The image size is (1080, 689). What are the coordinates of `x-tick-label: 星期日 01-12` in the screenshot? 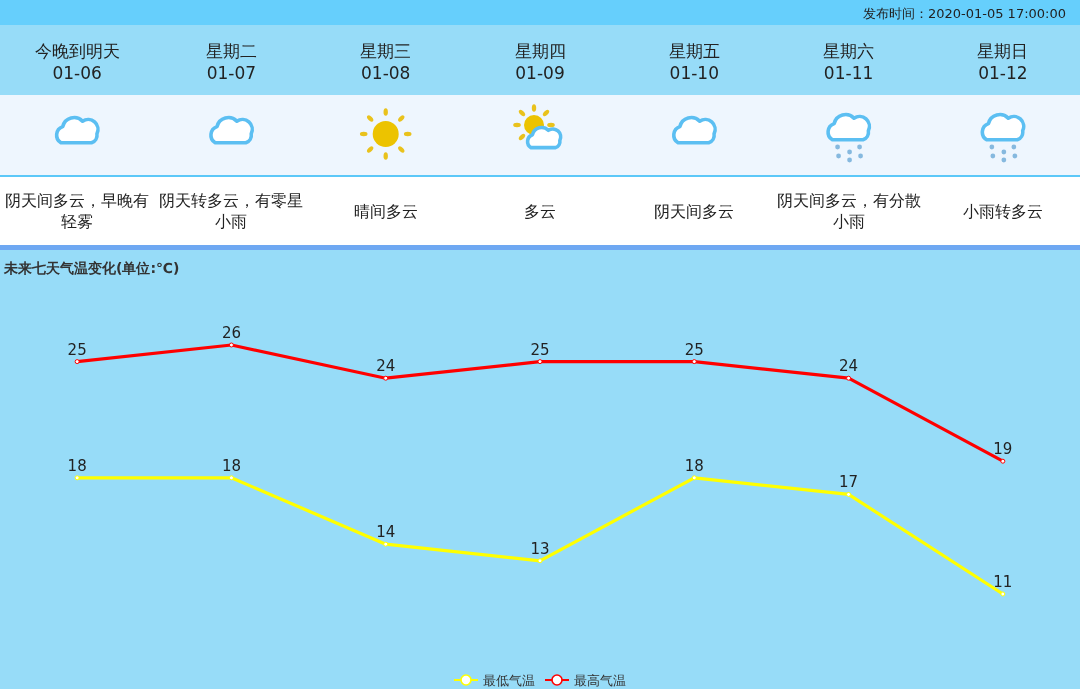 It's located at (1003, 62).